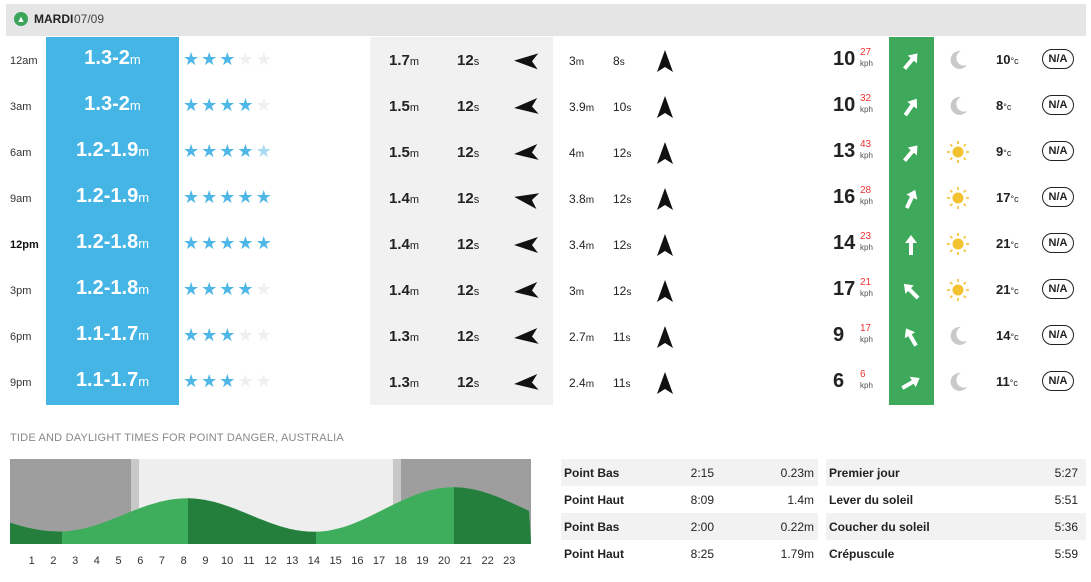 This screenshot has width=1091, height=582. What do you see at coordinates (400, 561) in the screenshot?
I see `tide-hour-label: 18` at bounding box center [400, 561].